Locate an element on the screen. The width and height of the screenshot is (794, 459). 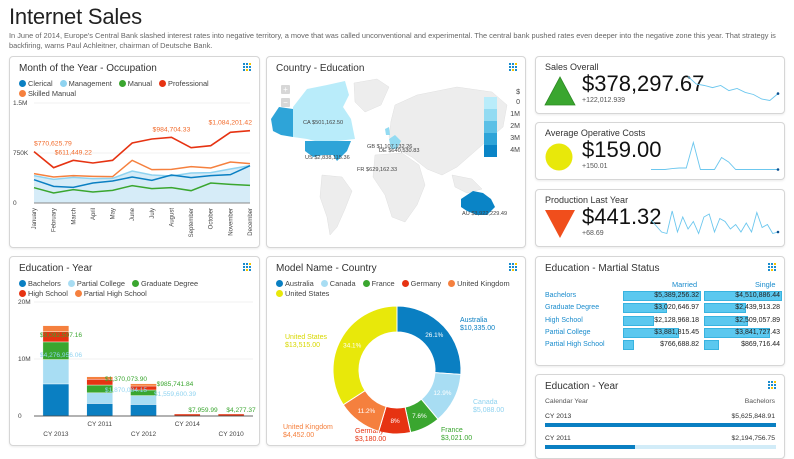
row-label: CY 2011 is located at coordinates (558, 438).